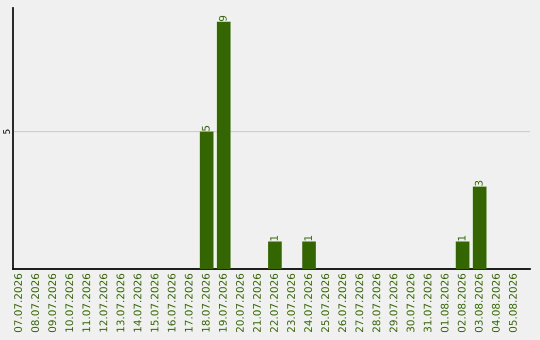 This screenshot has width=540, height=340. What do you see at coordinates (240, 303) in the screenshot?
I see `x-tick-label: 20.07.2026` at bounding box center [240, 303].